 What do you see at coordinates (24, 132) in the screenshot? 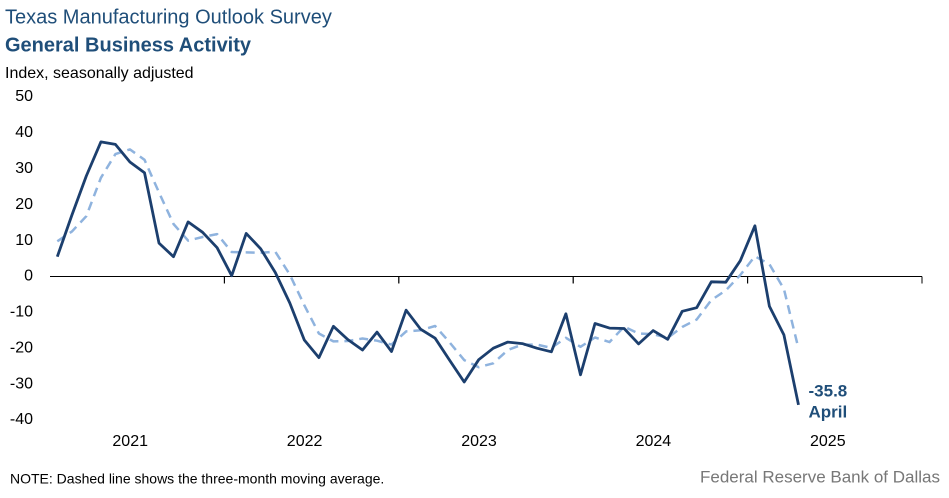
I see `y-tick-label: 40` at bounding box center [24, 132].